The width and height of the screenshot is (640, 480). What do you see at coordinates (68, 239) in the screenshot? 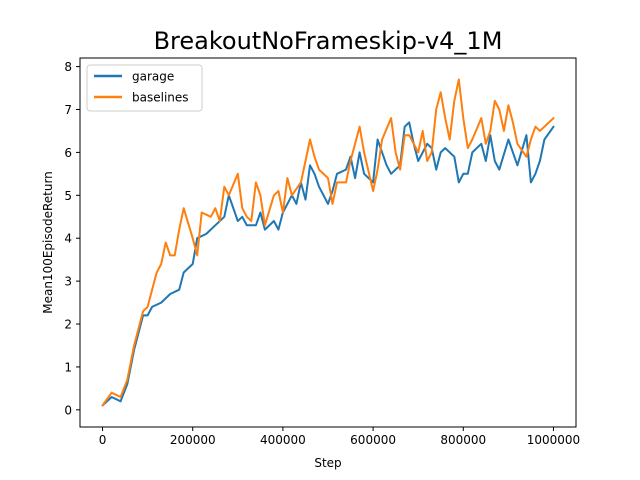
I see `y-tick-label: 4` at bounding box center [68, 239].